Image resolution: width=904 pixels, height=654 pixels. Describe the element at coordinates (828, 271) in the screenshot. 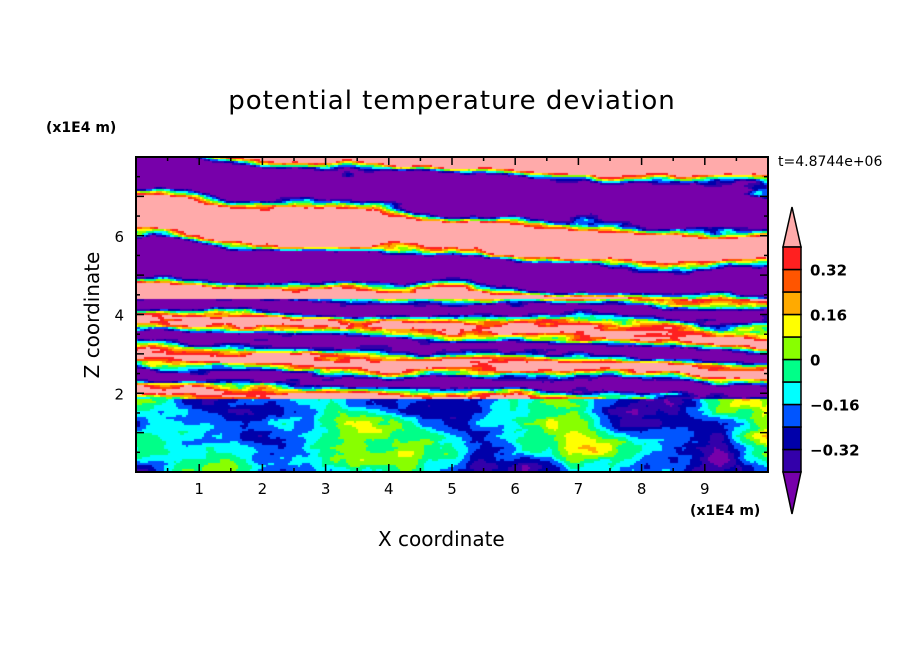

I see `colorbar-tick-label: 0.32` at that location.